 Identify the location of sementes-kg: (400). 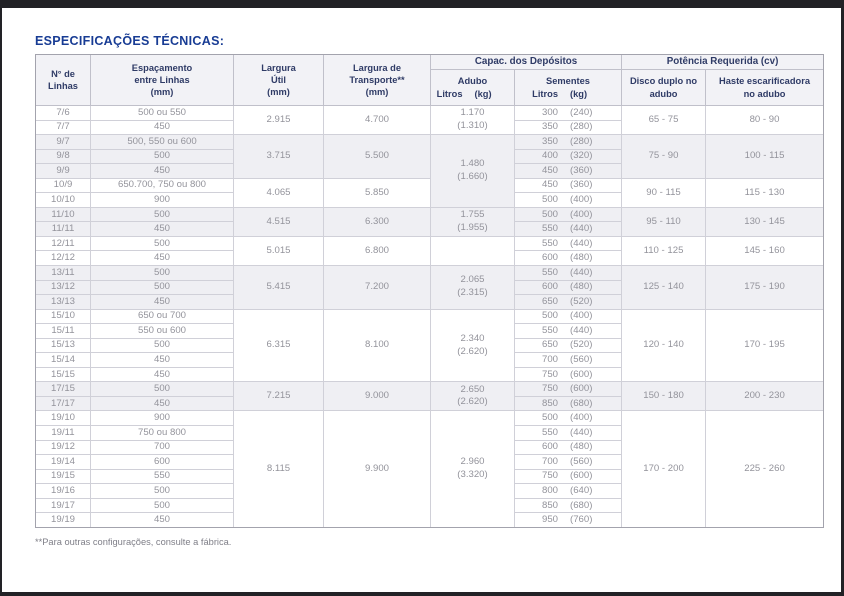
(581, 418).